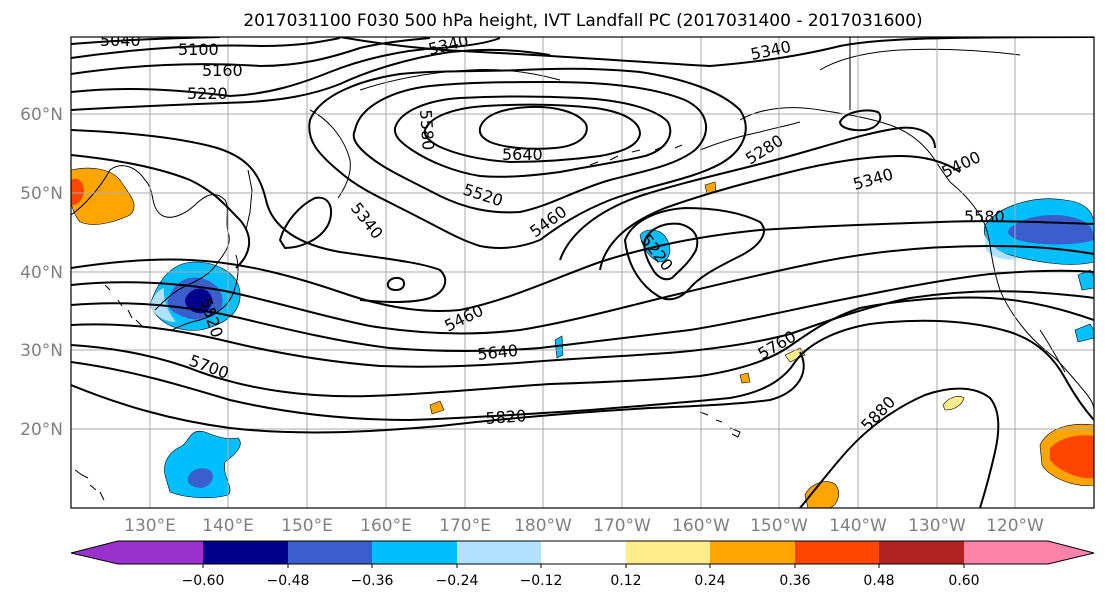 This screenshot has width=1105, height=601. I want to click on lon-label: 120°W, so click(1015, 526).